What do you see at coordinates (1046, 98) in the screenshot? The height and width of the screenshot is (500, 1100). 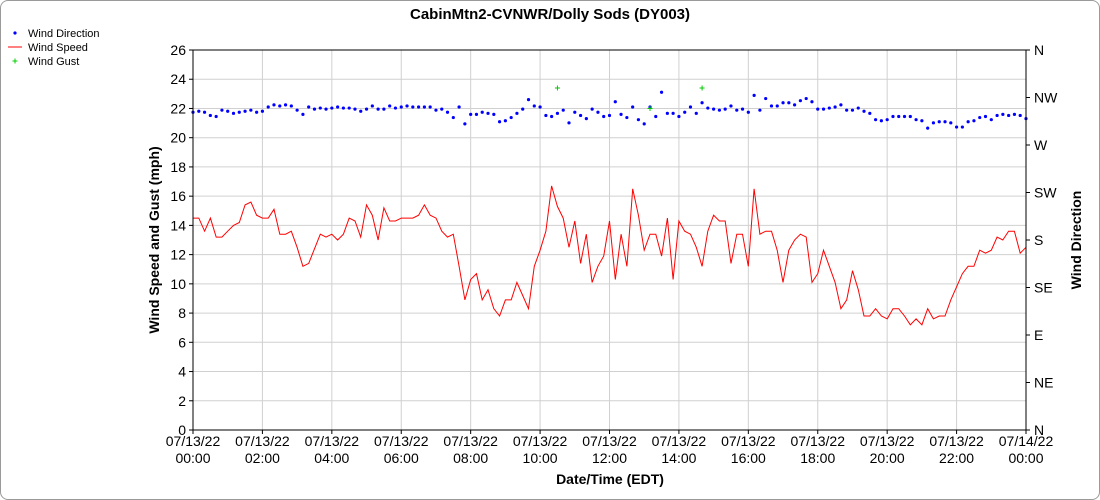 I see `y2-tick-label: NW` at bounding box center [1046, 98].